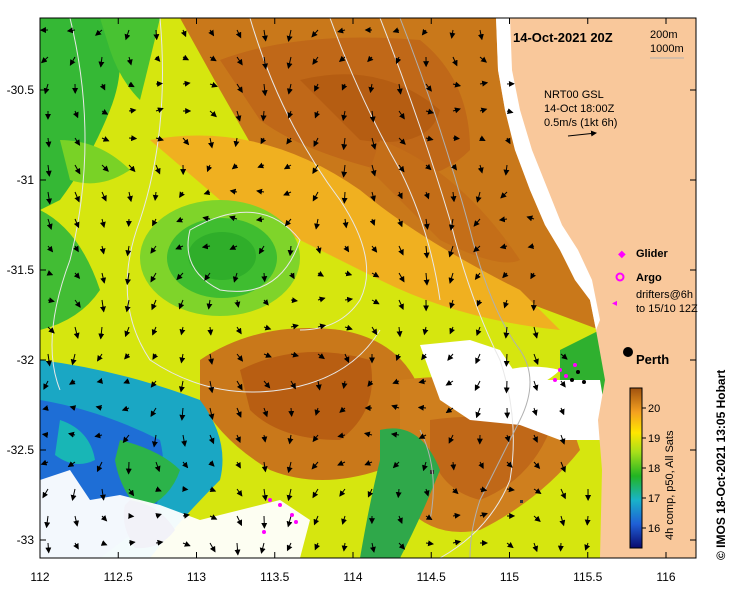 The height and width of the screenshot is (592, 739). I want to click on glider-icon: ◆, so click(622, 254).